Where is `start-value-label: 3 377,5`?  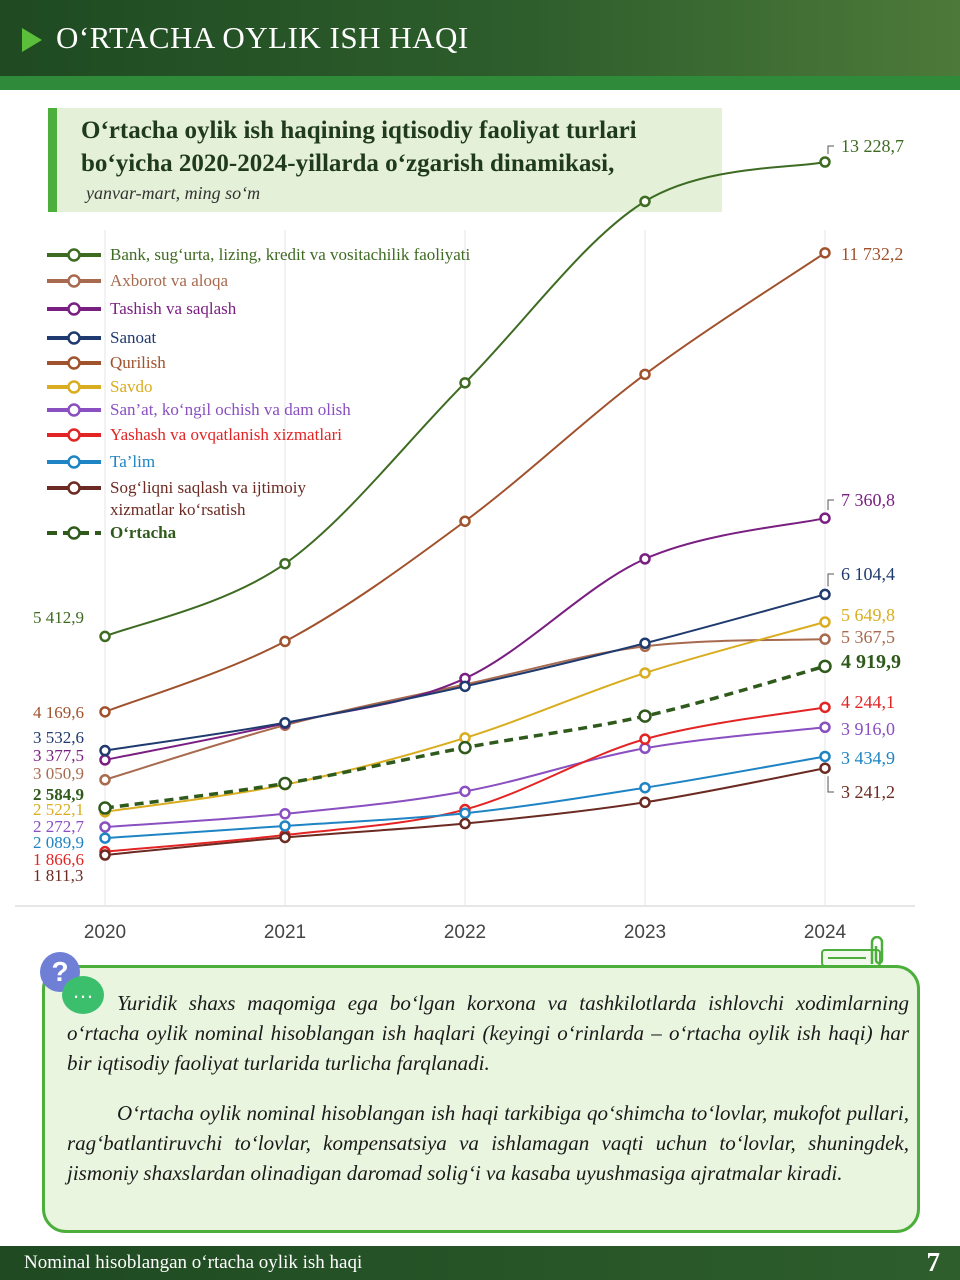 start-value-label: 3 377,5 is located at coordinates (58, 755).